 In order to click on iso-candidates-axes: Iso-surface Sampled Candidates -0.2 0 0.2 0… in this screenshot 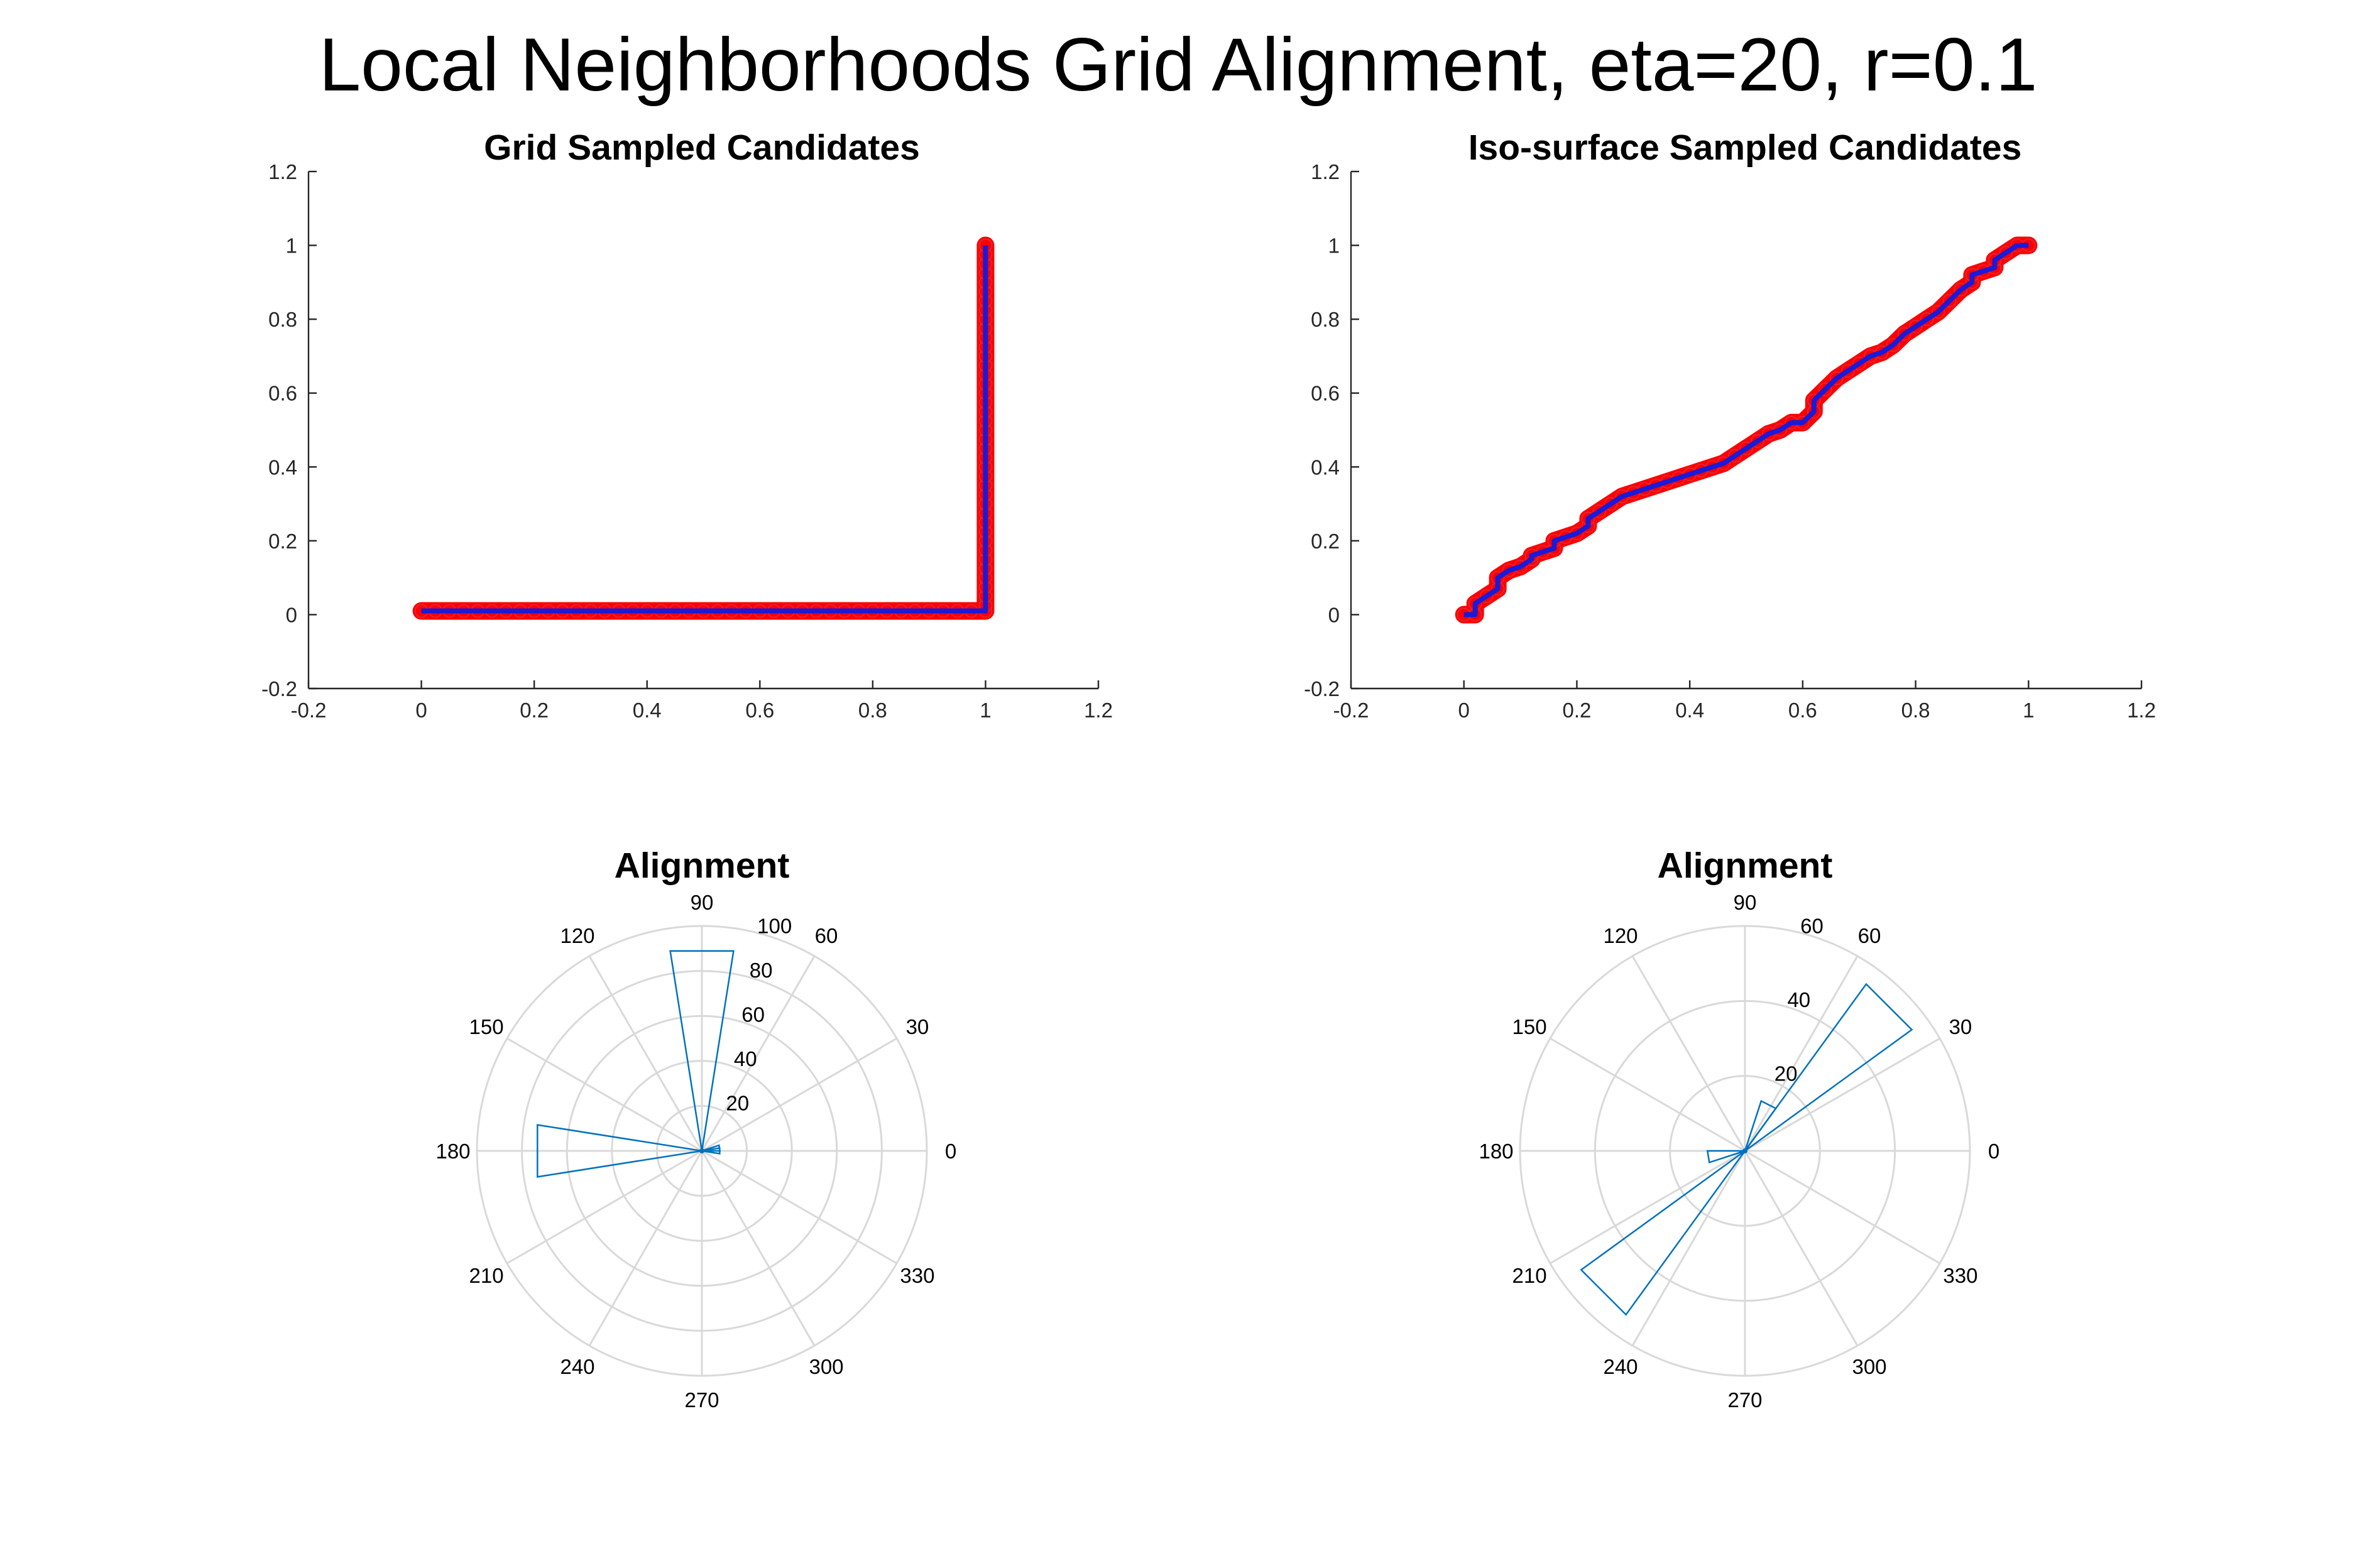, I will do `click(1730, 425)`.